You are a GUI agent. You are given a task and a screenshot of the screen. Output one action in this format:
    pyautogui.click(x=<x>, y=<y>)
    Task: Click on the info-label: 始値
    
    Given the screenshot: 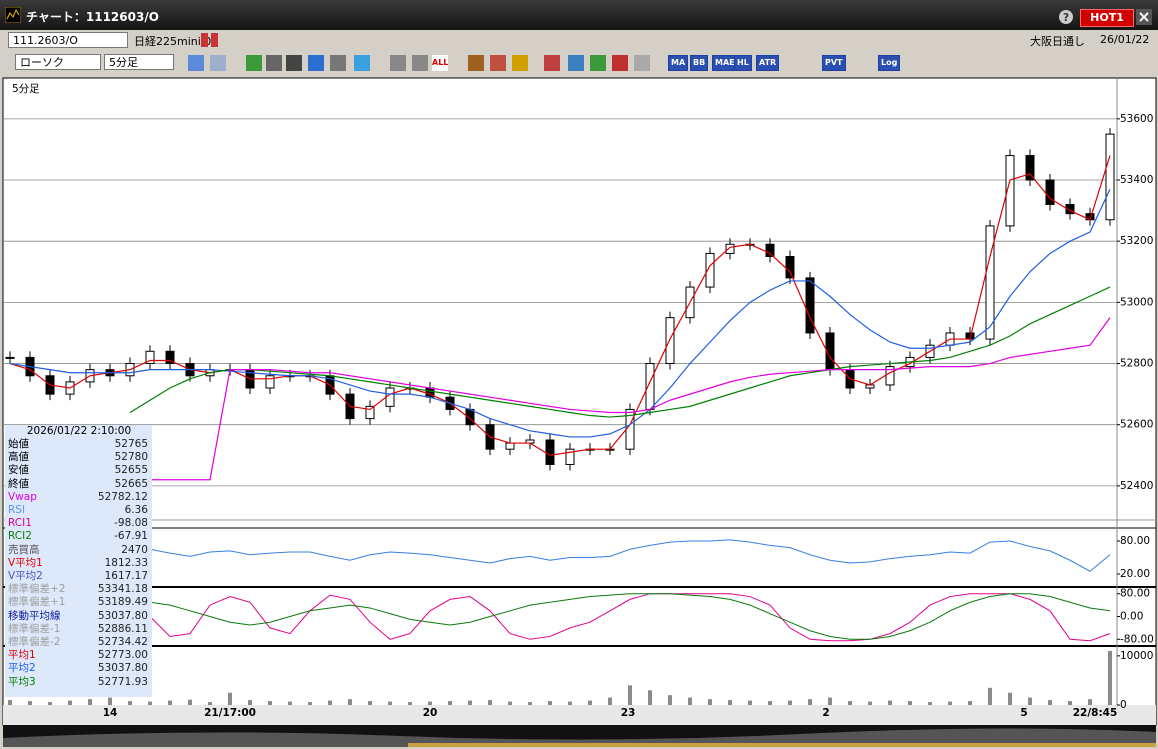 What is the action you would take?
    pyautogui.click(x=18, y=444)
    